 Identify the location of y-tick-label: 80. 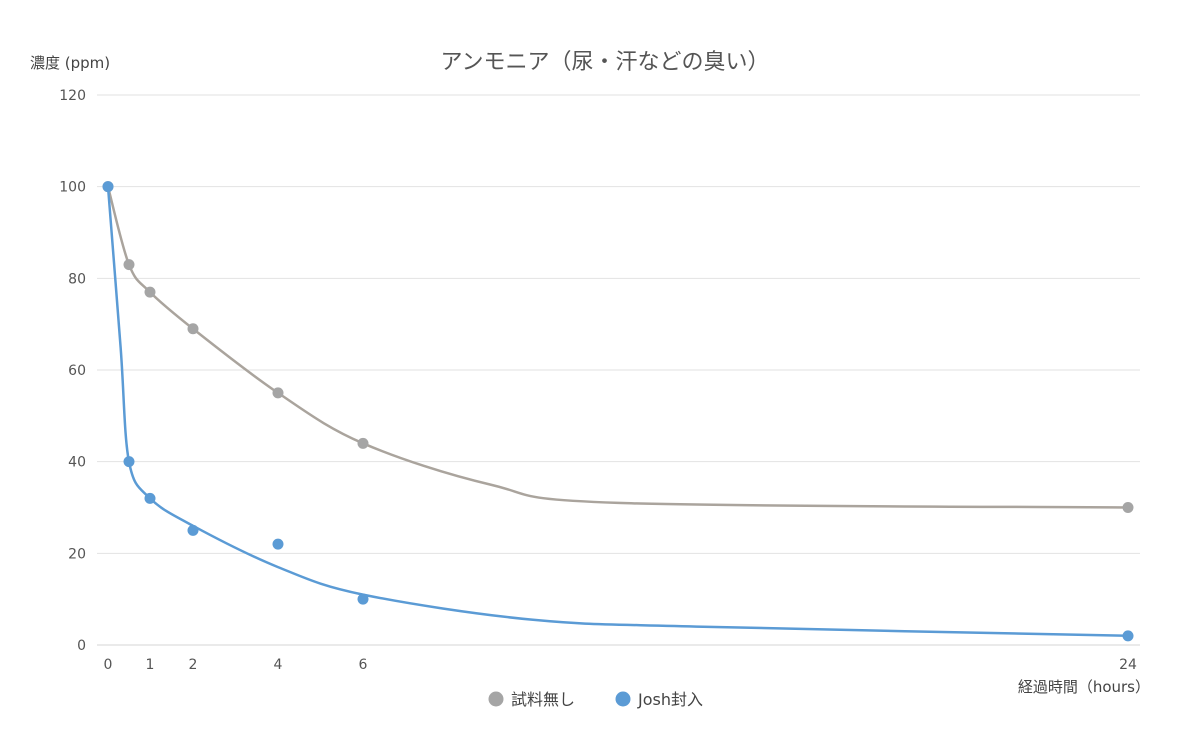
(77, 279).